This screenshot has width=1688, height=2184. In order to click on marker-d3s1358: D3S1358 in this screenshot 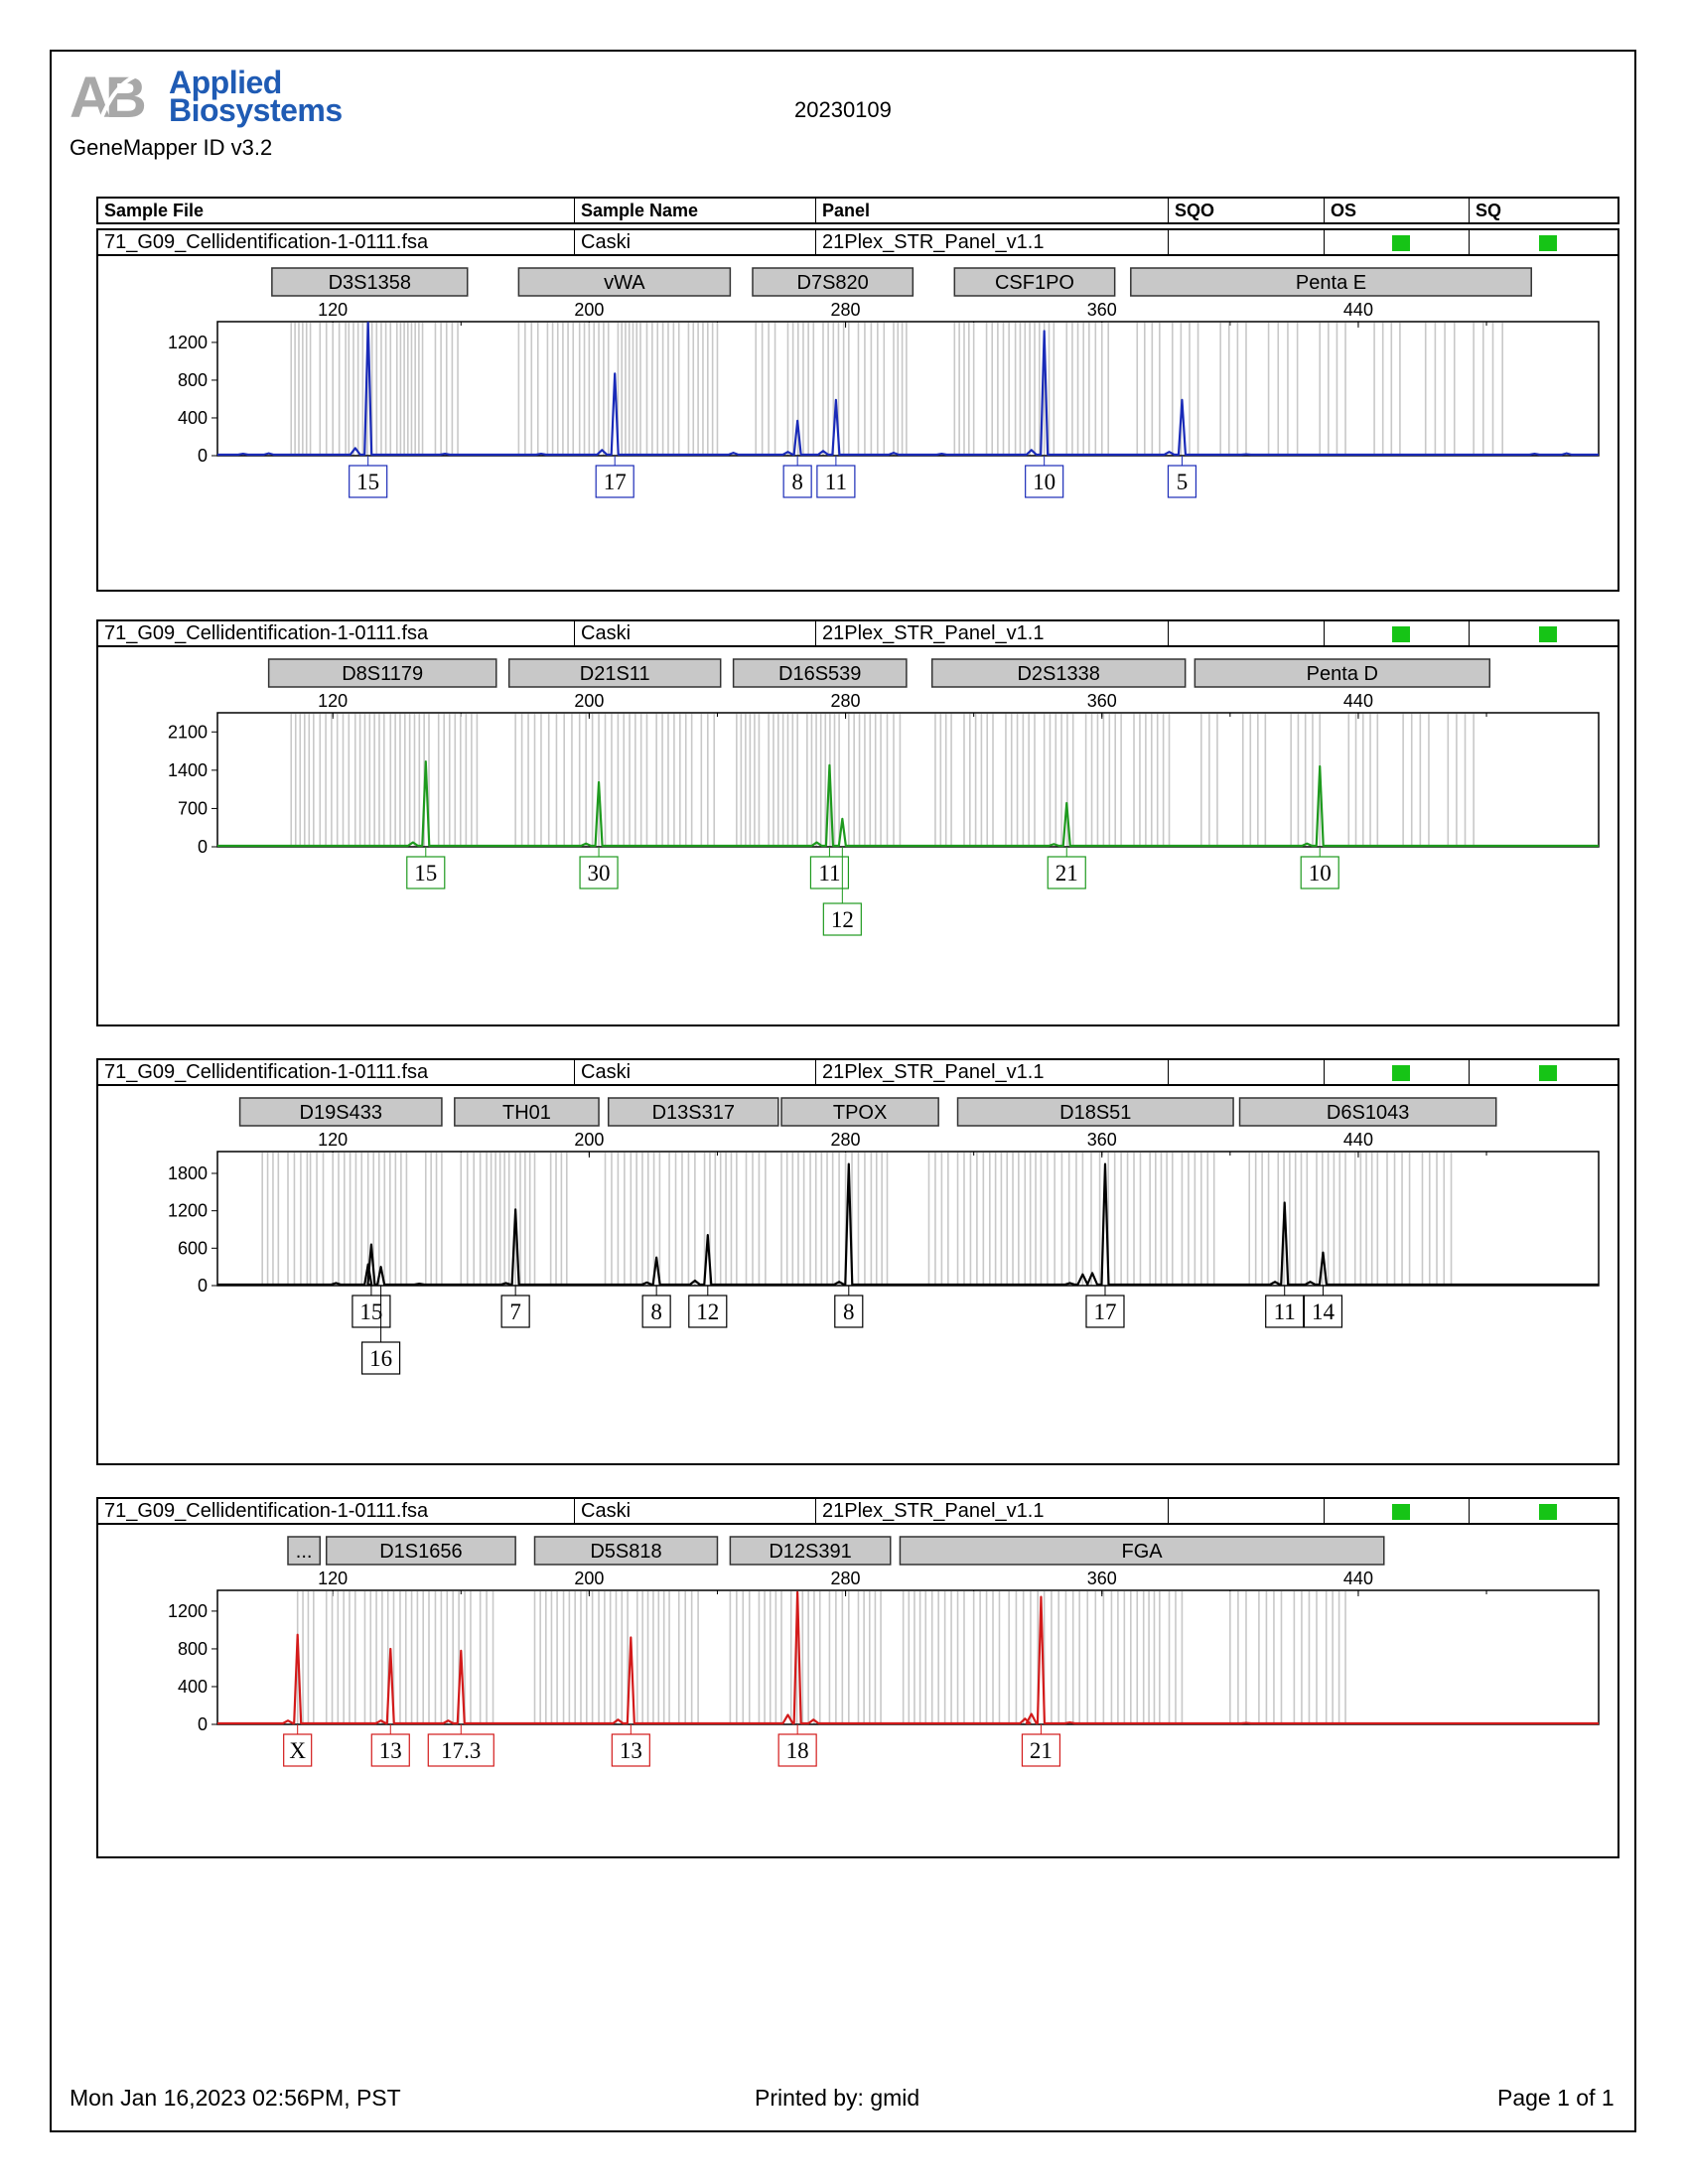, I will do `click(370, 282)`.